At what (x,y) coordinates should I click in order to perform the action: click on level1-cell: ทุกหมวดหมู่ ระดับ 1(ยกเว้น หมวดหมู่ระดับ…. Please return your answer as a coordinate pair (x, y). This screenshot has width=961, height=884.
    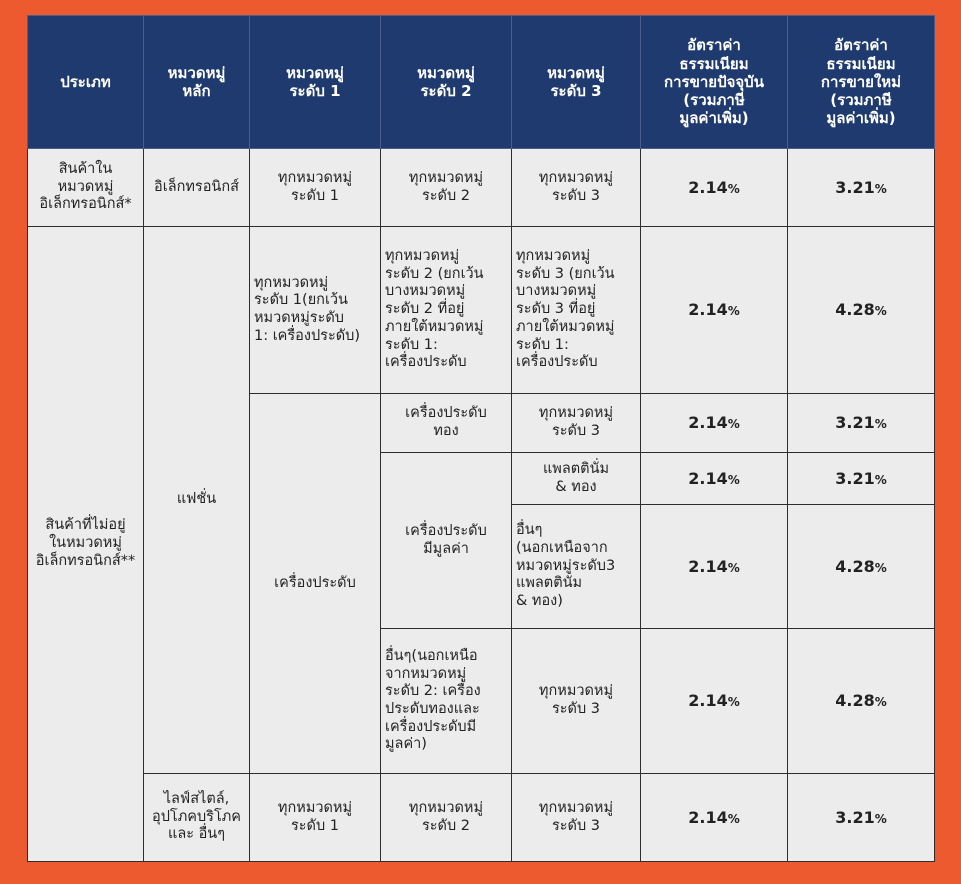
    Looking at the image, I should click on (315, 310).